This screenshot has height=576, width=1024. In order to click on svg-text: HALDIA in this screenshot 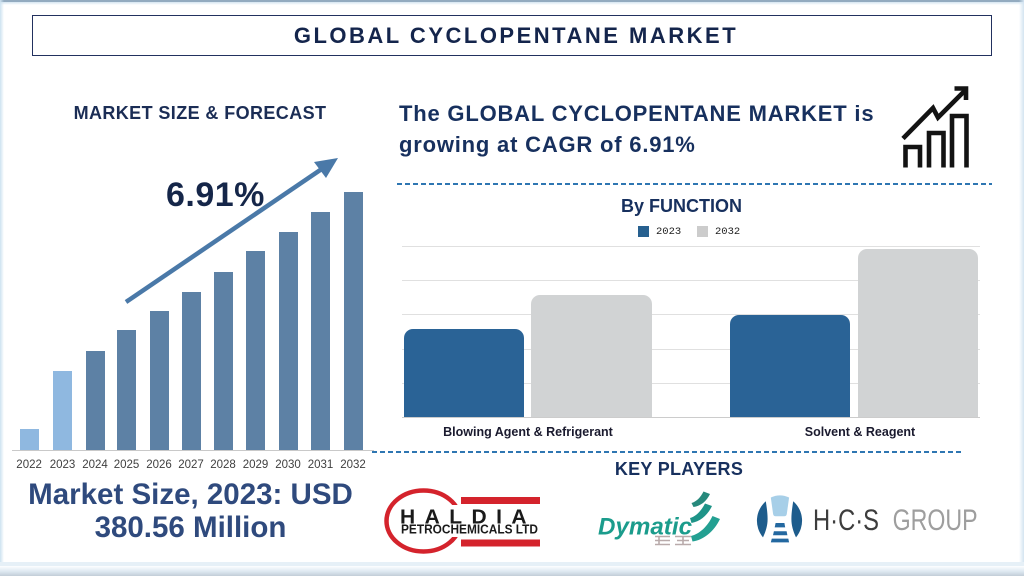, I will do `click(468, 518)`.